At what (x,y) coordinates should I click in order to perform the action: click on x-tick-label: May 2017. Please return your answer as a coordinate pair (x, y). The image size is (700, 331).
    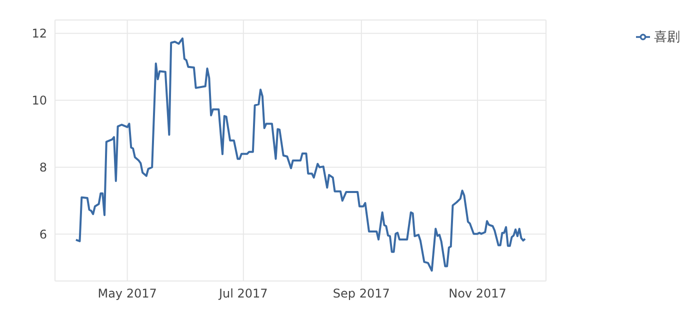
    Looking at the image, I should click on (127, 293).